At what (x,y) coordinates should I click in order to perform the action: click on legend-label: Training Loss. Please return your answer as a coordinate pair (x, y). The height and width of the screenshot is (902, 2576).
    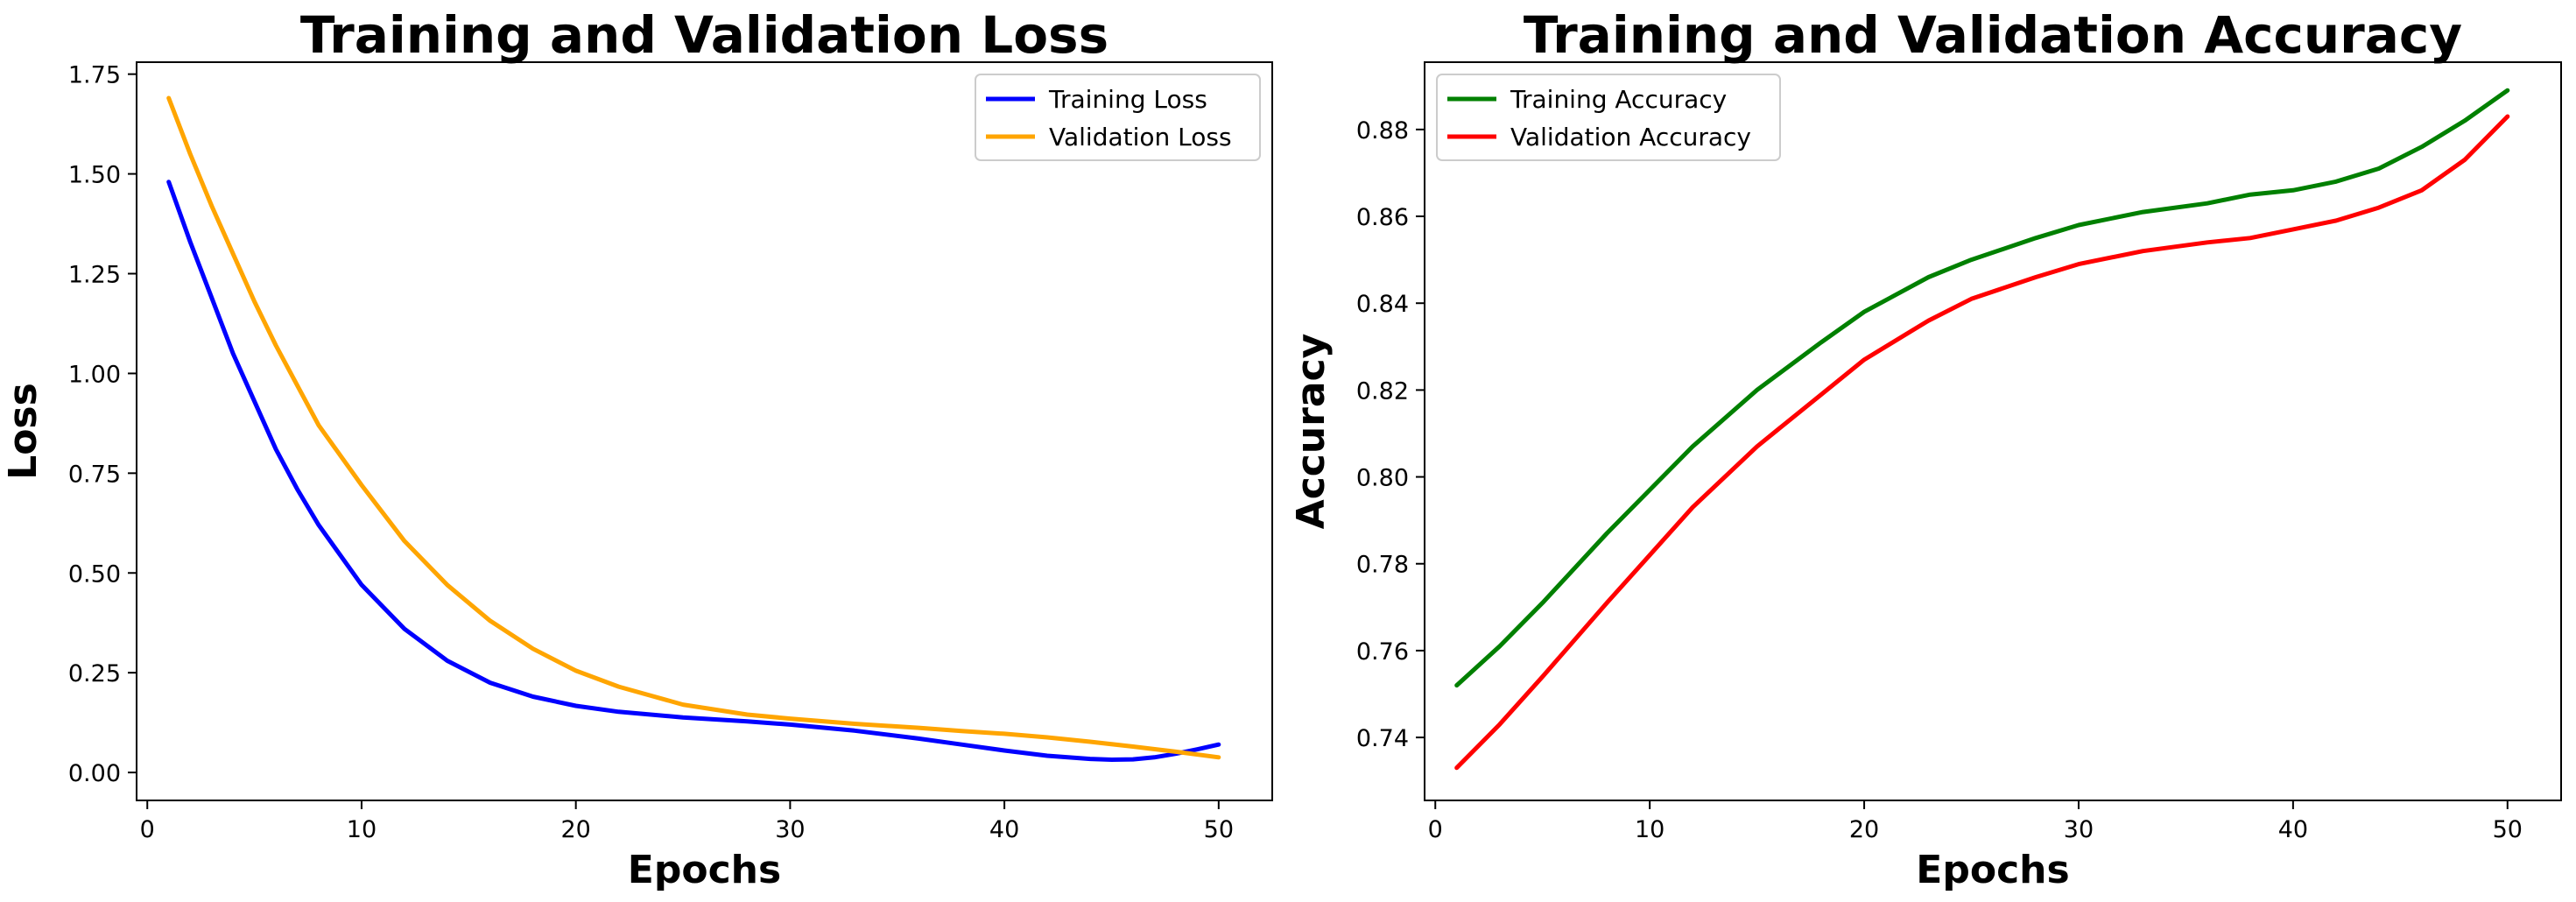
    Looking at the image, I should click on (1127, 99).